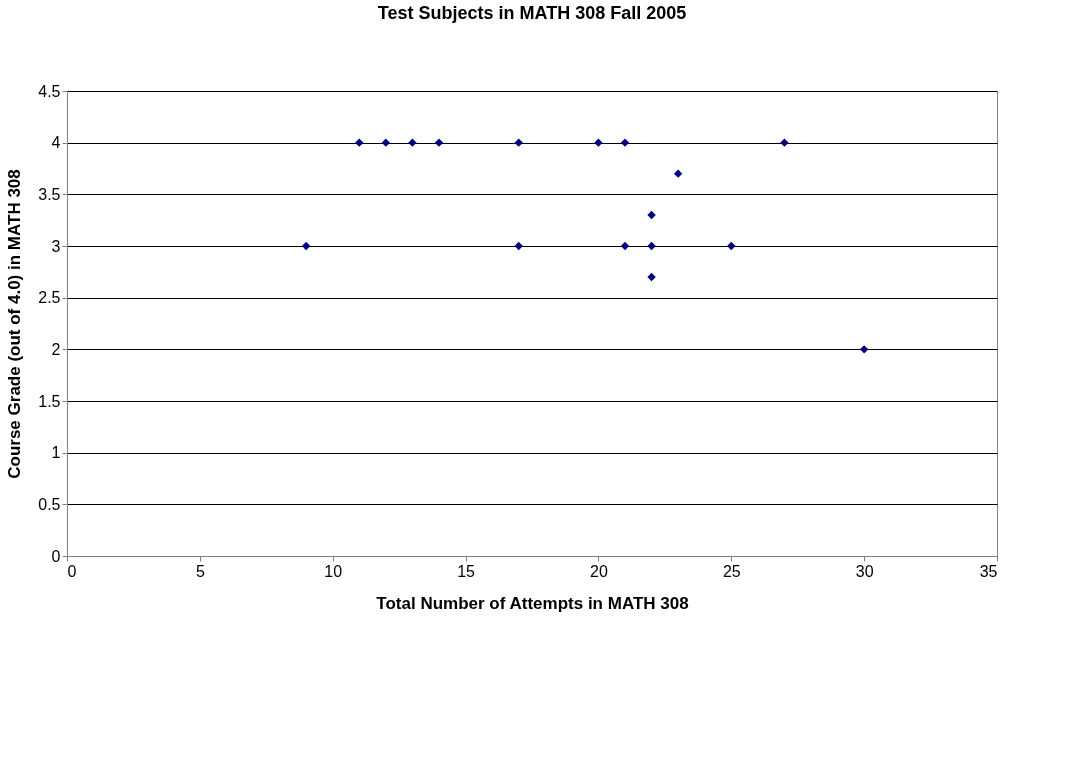 The width and height of the screenshot is (1071, 763). What do you see at coordinates (599, 571) in the screenshot?
I see `x-tick-label: 20` at bounding box center [599, 571].